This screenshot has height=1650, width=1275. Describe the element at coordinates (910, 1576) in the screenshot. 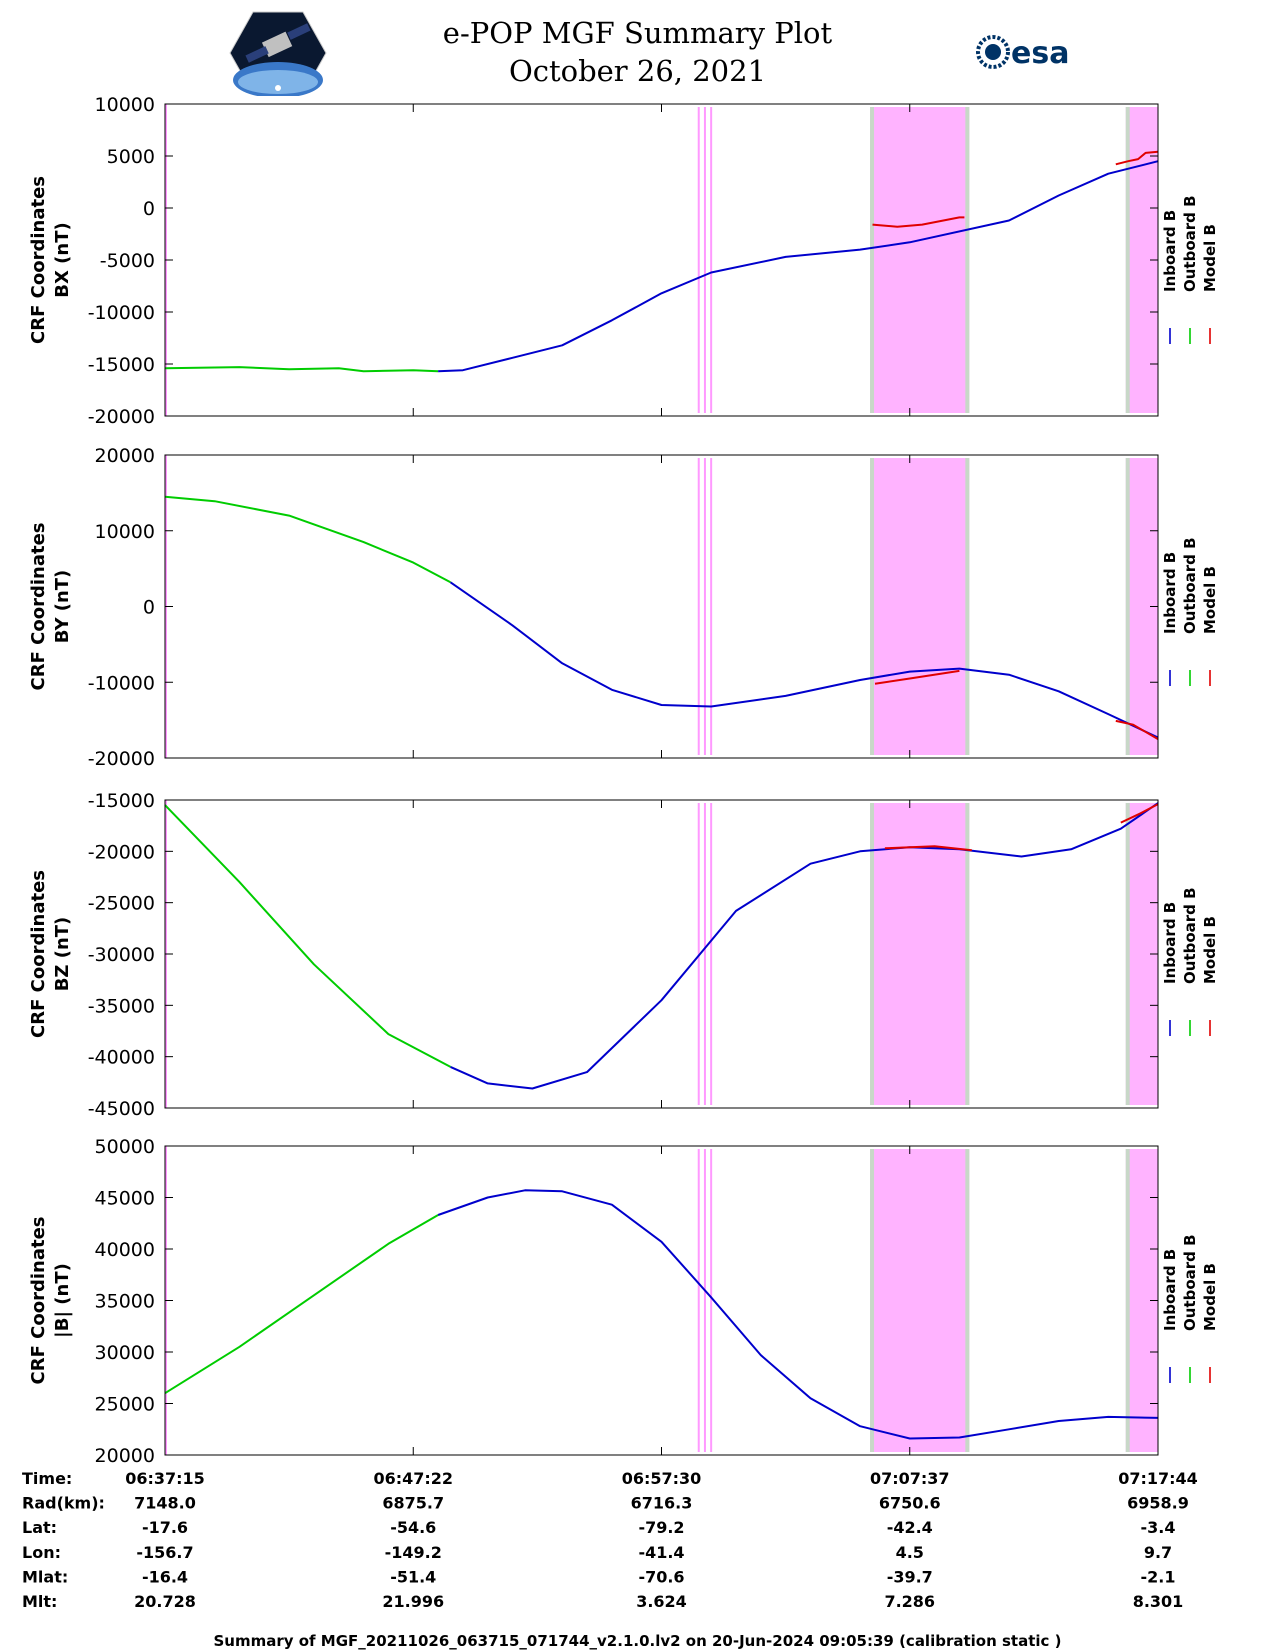

I see `info-cell: -39.7` at that location.